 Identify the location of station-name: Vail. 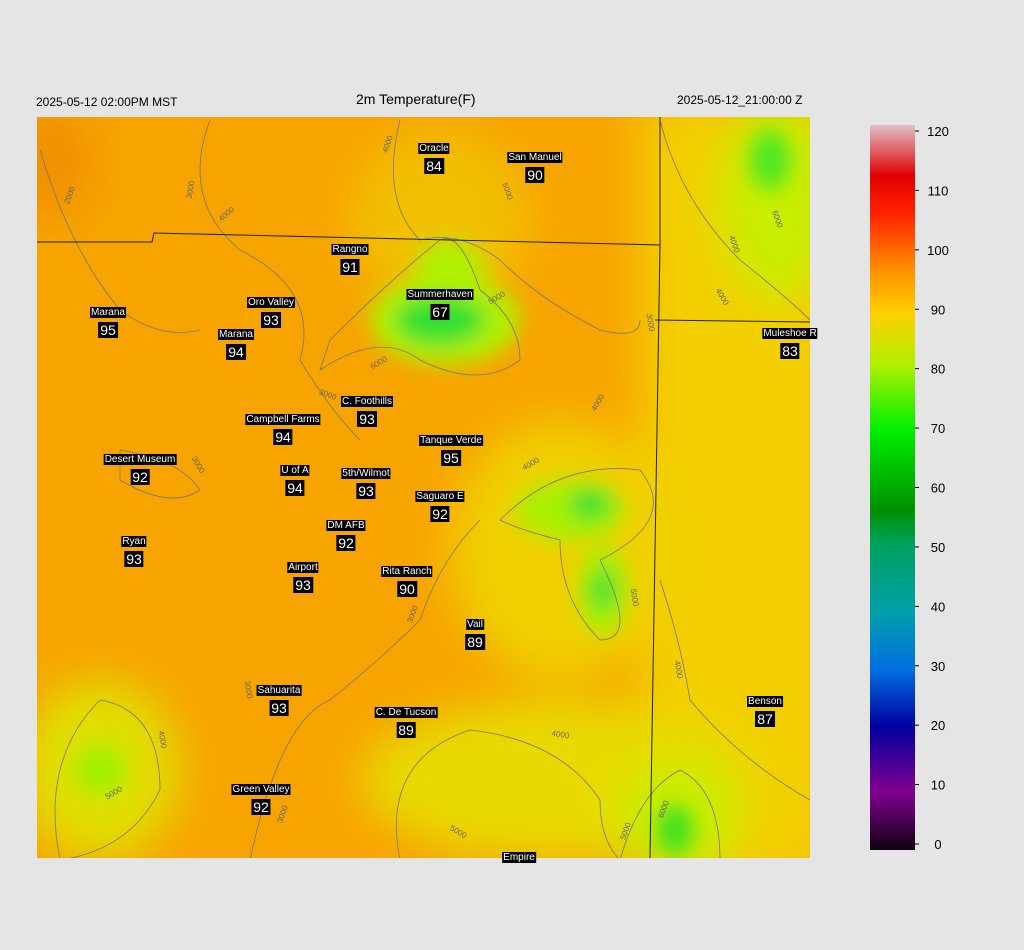
(475, 624).